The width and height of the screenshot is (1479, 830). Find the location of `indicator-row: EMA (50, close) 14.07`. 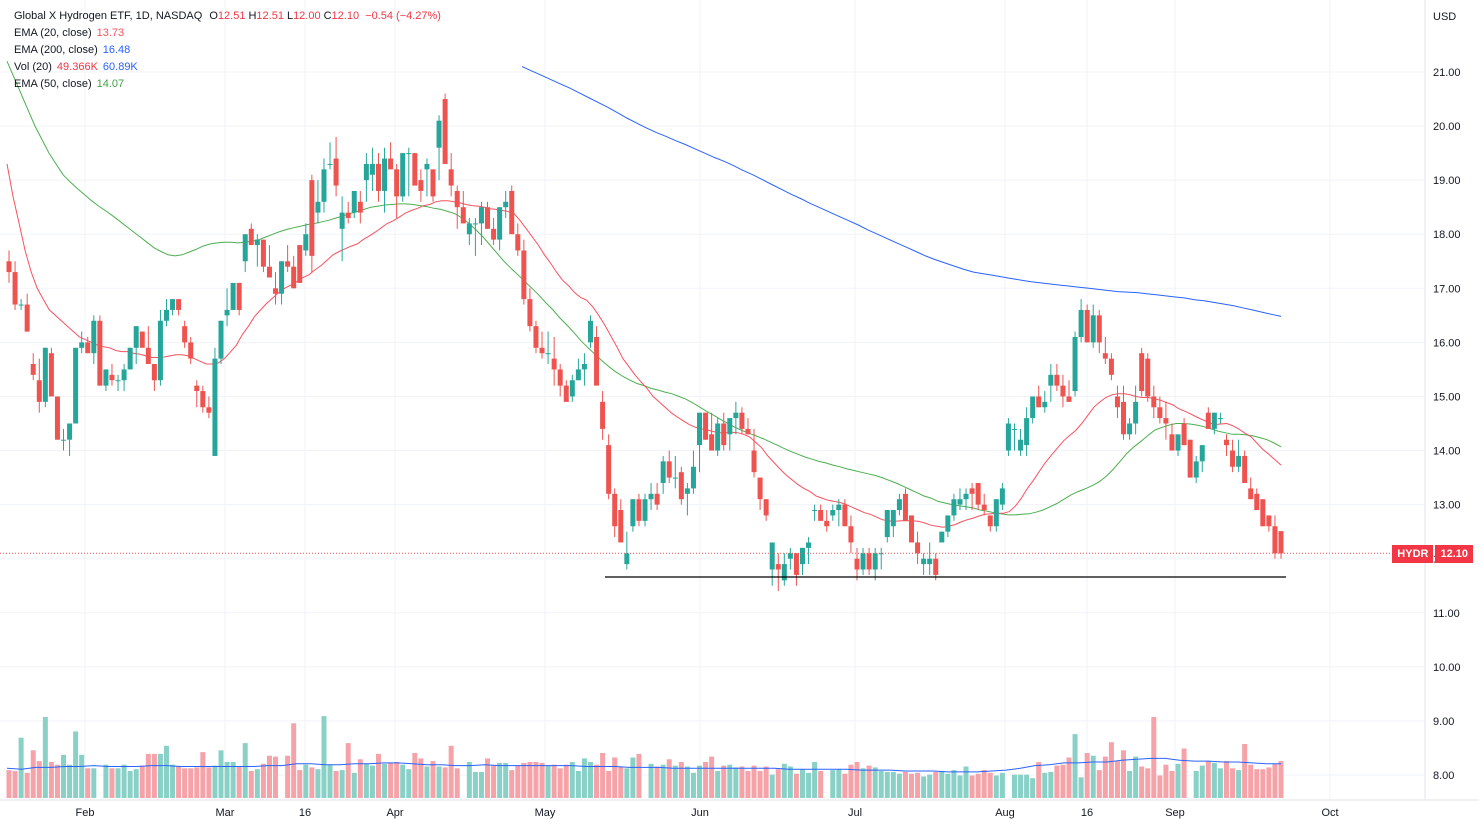

indicator-row: EMA (50, close) 14.07 is located at coordinates (227, 84).